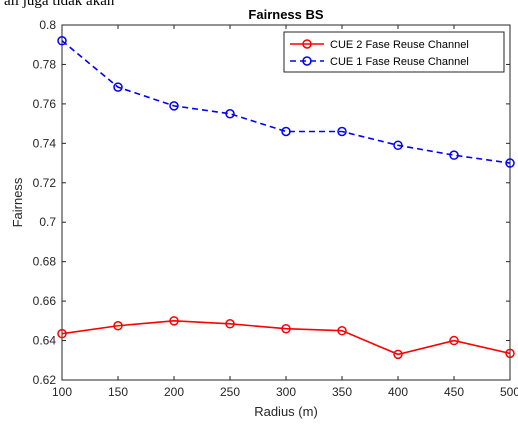 The image size is (518, 424). What do you see at coordinates (398, 392) in the screenshot?
I see `x-tick-label: 400` at bounding box center [398, 392].